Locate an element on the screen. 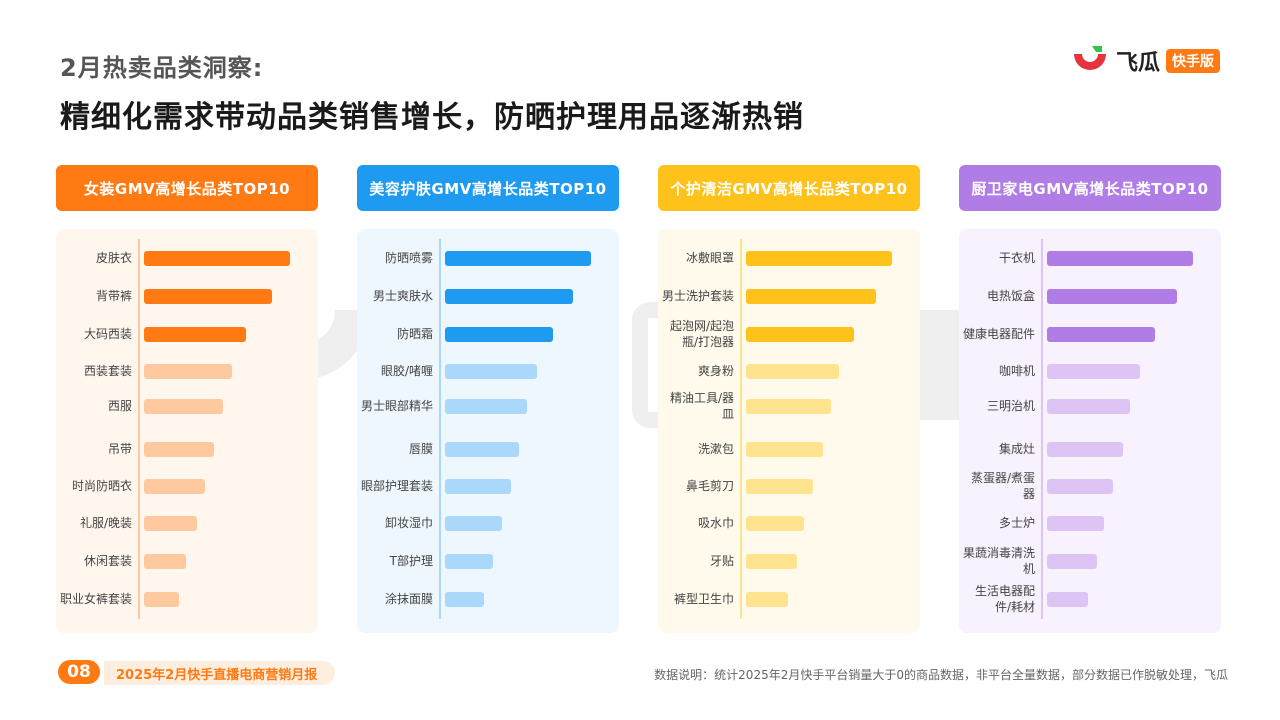 The image size is (1280, 720). chart-row: 洗漱包 is located at coordinates (789, 449).